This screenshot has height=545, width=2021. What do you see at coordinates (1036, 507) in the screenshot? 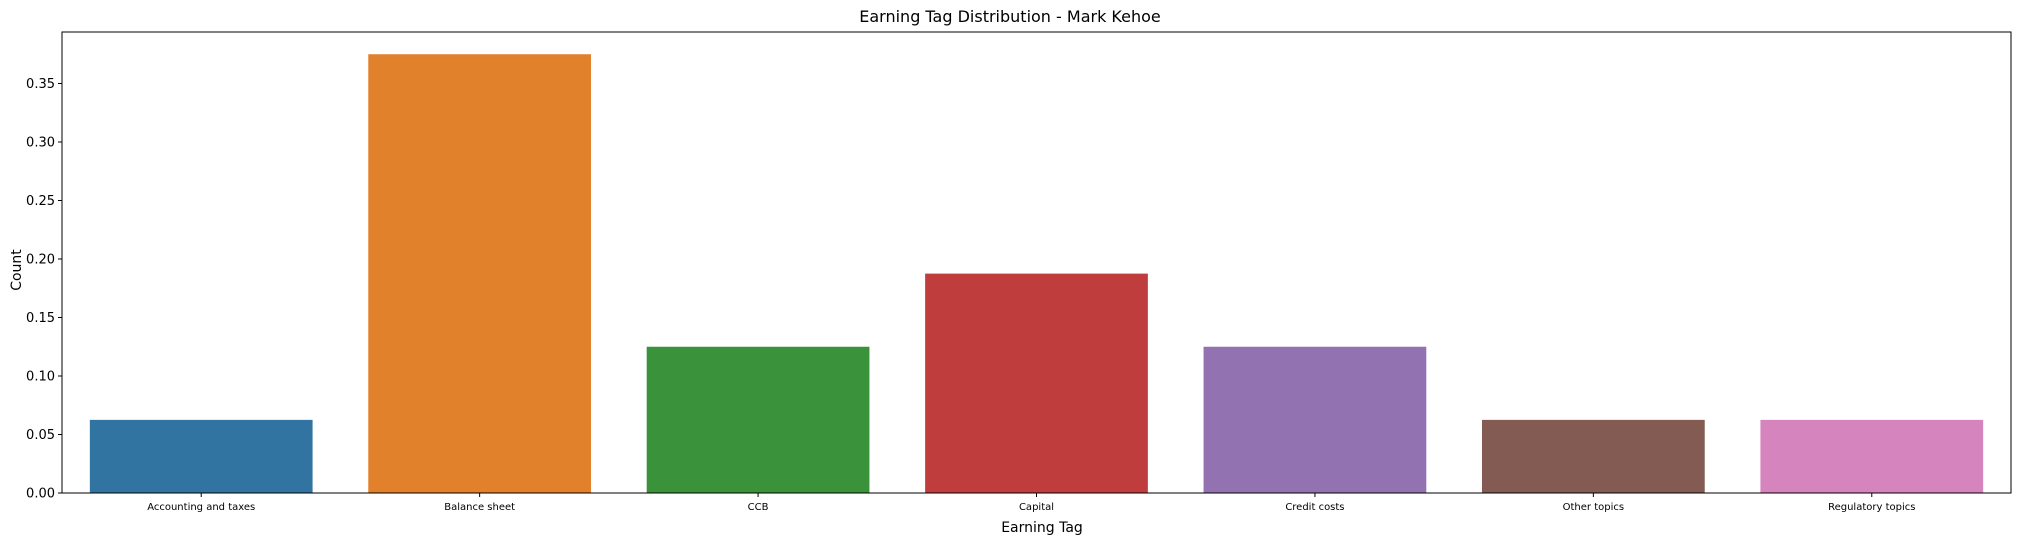
I see `x-tick-label: Capital` at bounding box center [1036, 507].